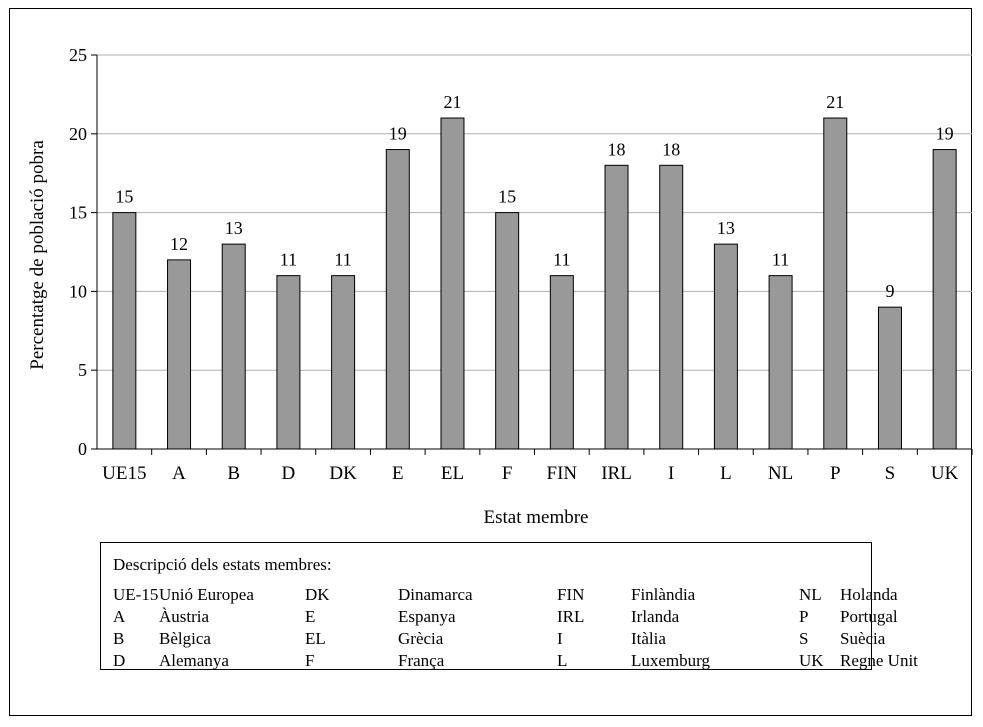 The image size is (983, 727). I want to click on data-label: 9, so click(889, 291).